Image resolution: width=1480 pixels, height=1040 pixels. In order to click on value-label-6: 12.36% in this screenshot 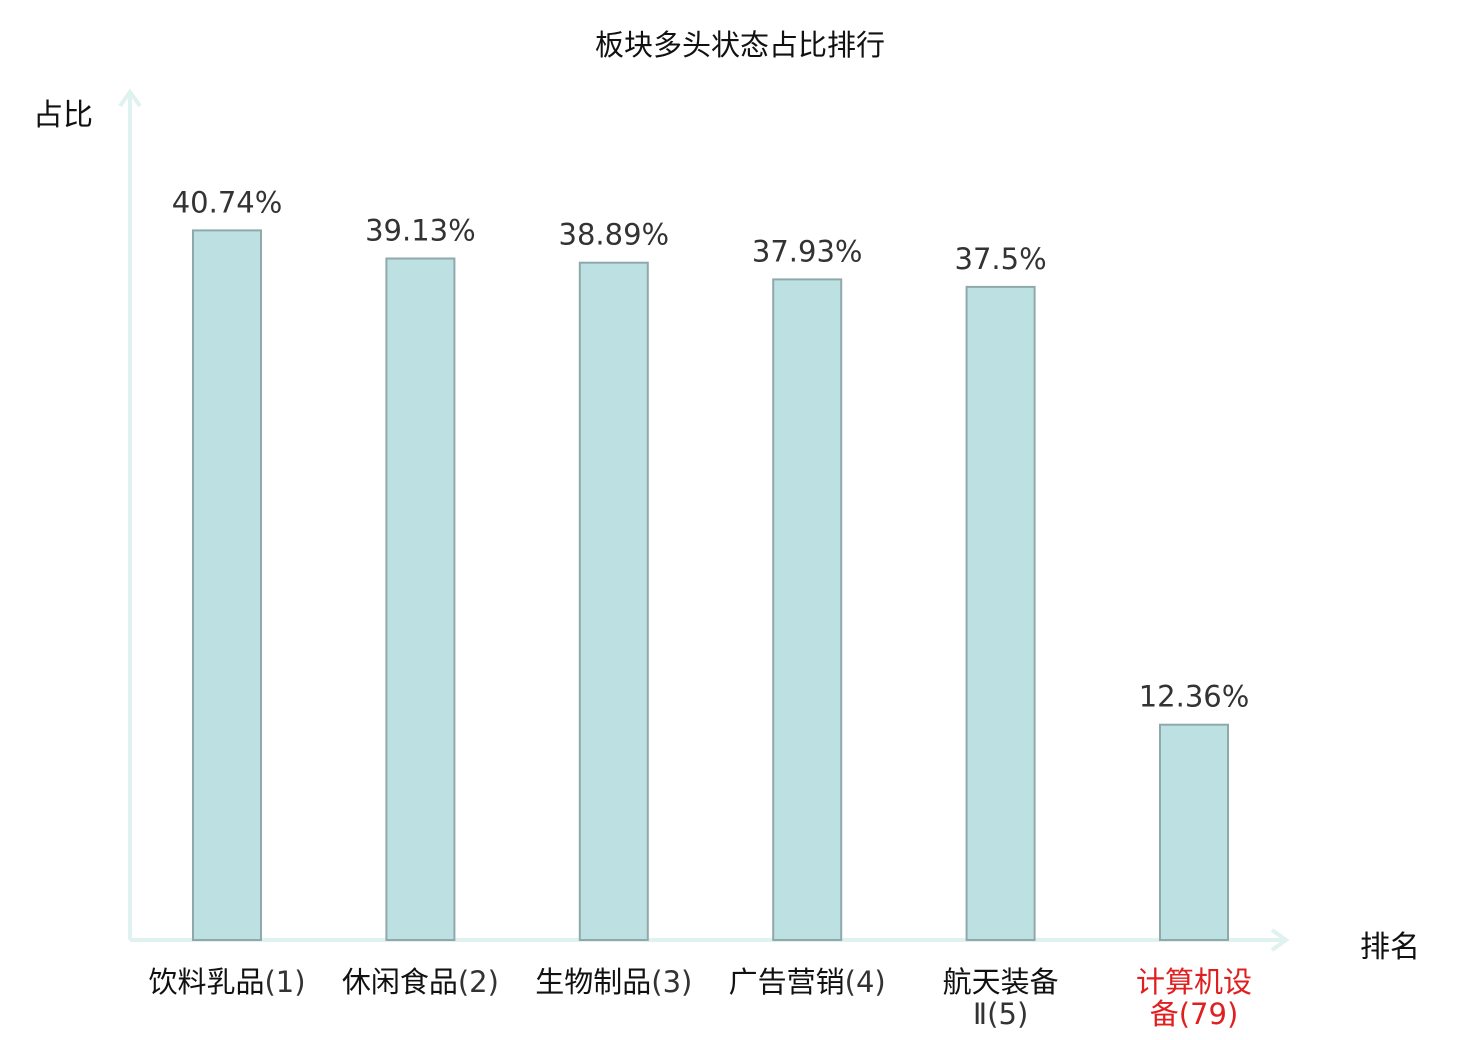, I will do `click(1194, 697)`.